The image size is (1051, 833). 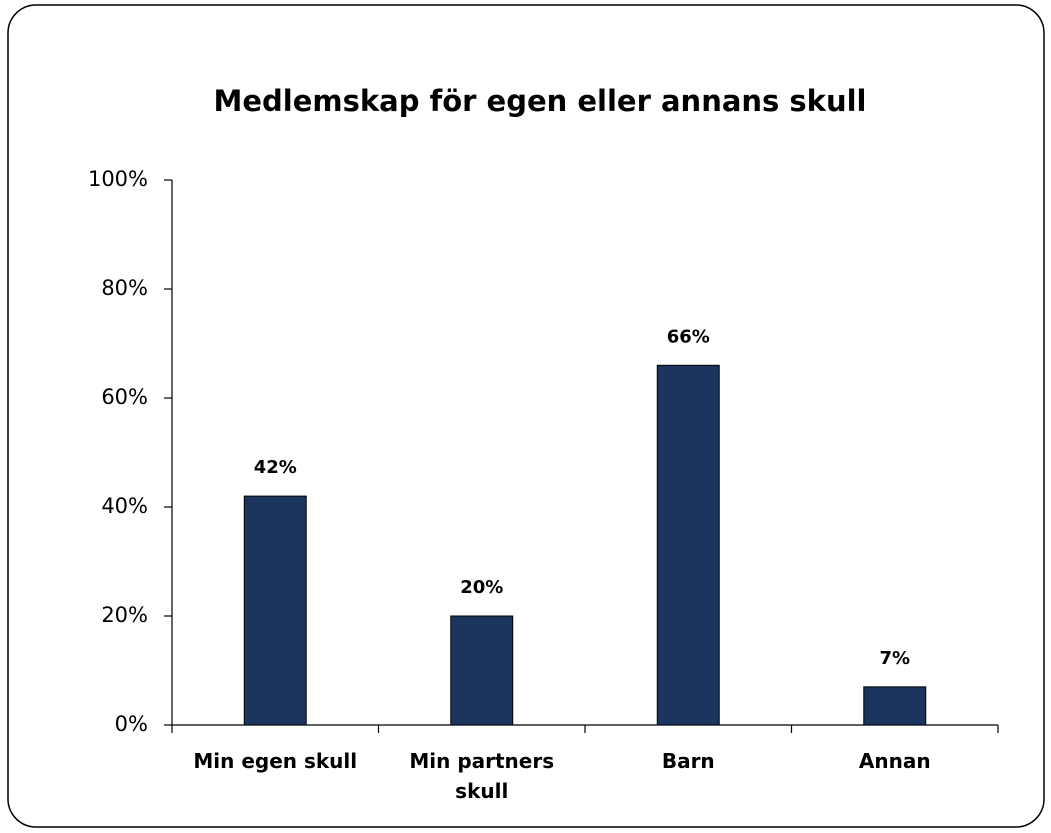 What do you see at coordinates (894, 761) in the screenshot?
I see `x-tick-label: Annan` at bounding box center [894, 761].